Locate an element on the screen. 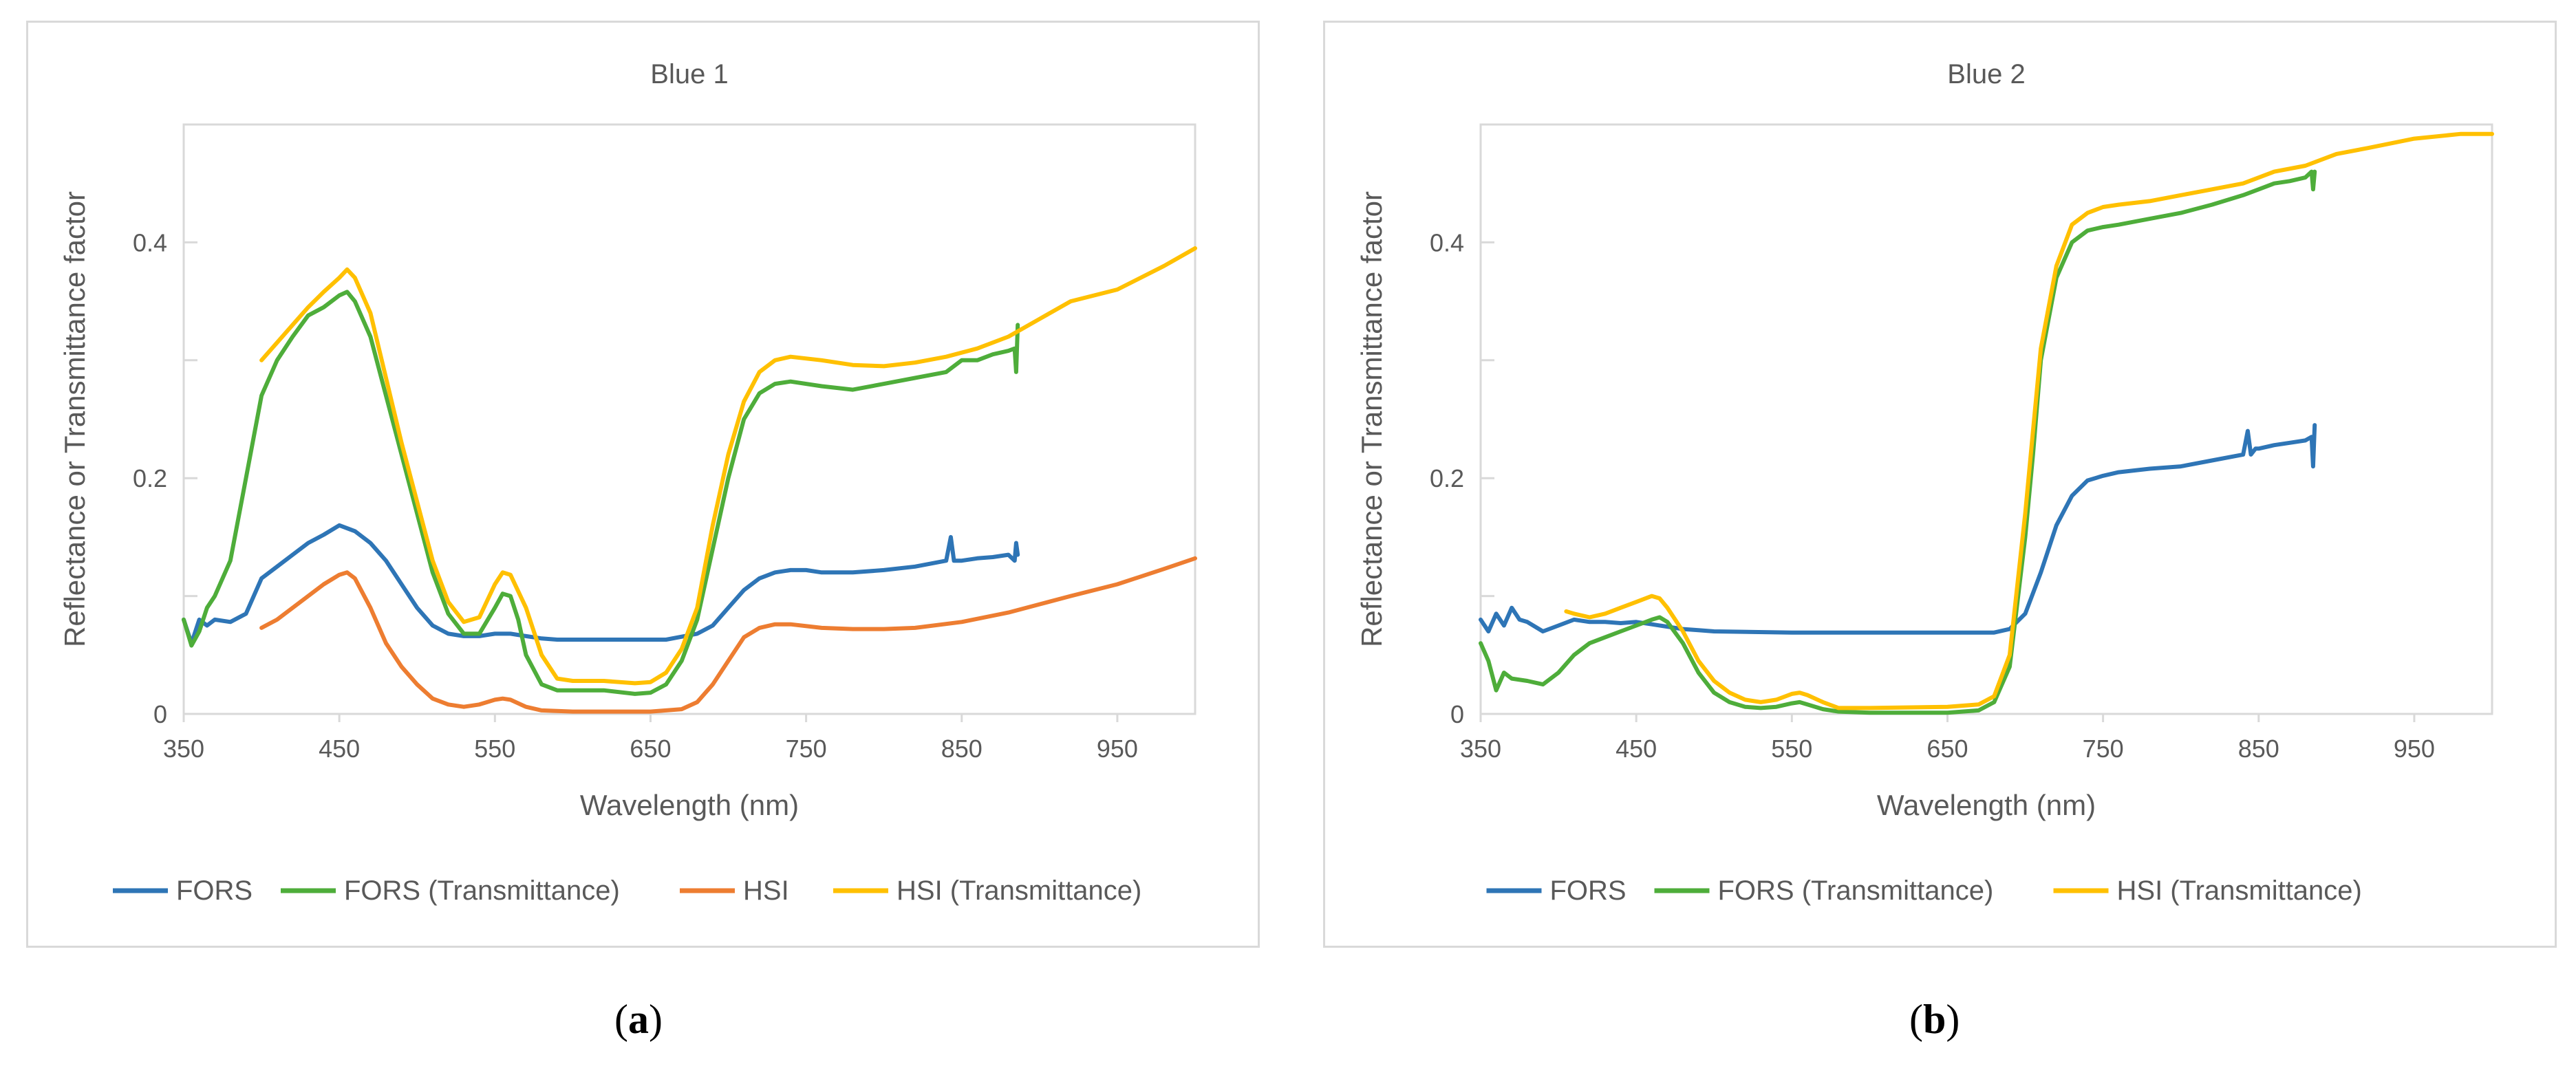 This screenshot has height=1075, width=2576. chart-b-legend-label-3: HSI (Transmittance) is located at coordinates (2239, 891).